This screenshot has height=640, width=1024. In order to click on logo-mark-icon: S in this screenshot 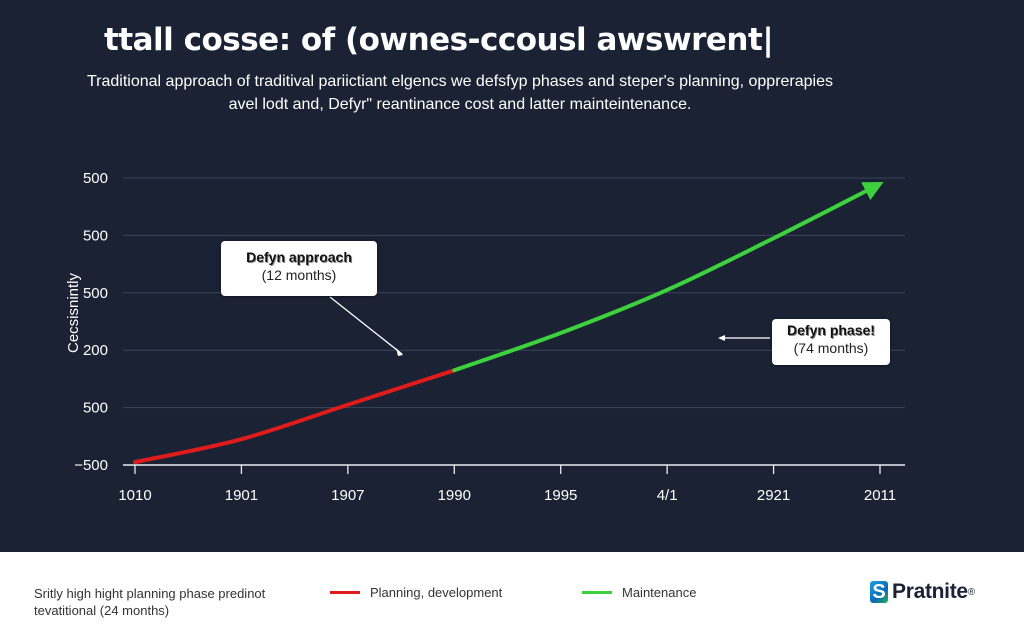, I will do `click(879, 592)`.